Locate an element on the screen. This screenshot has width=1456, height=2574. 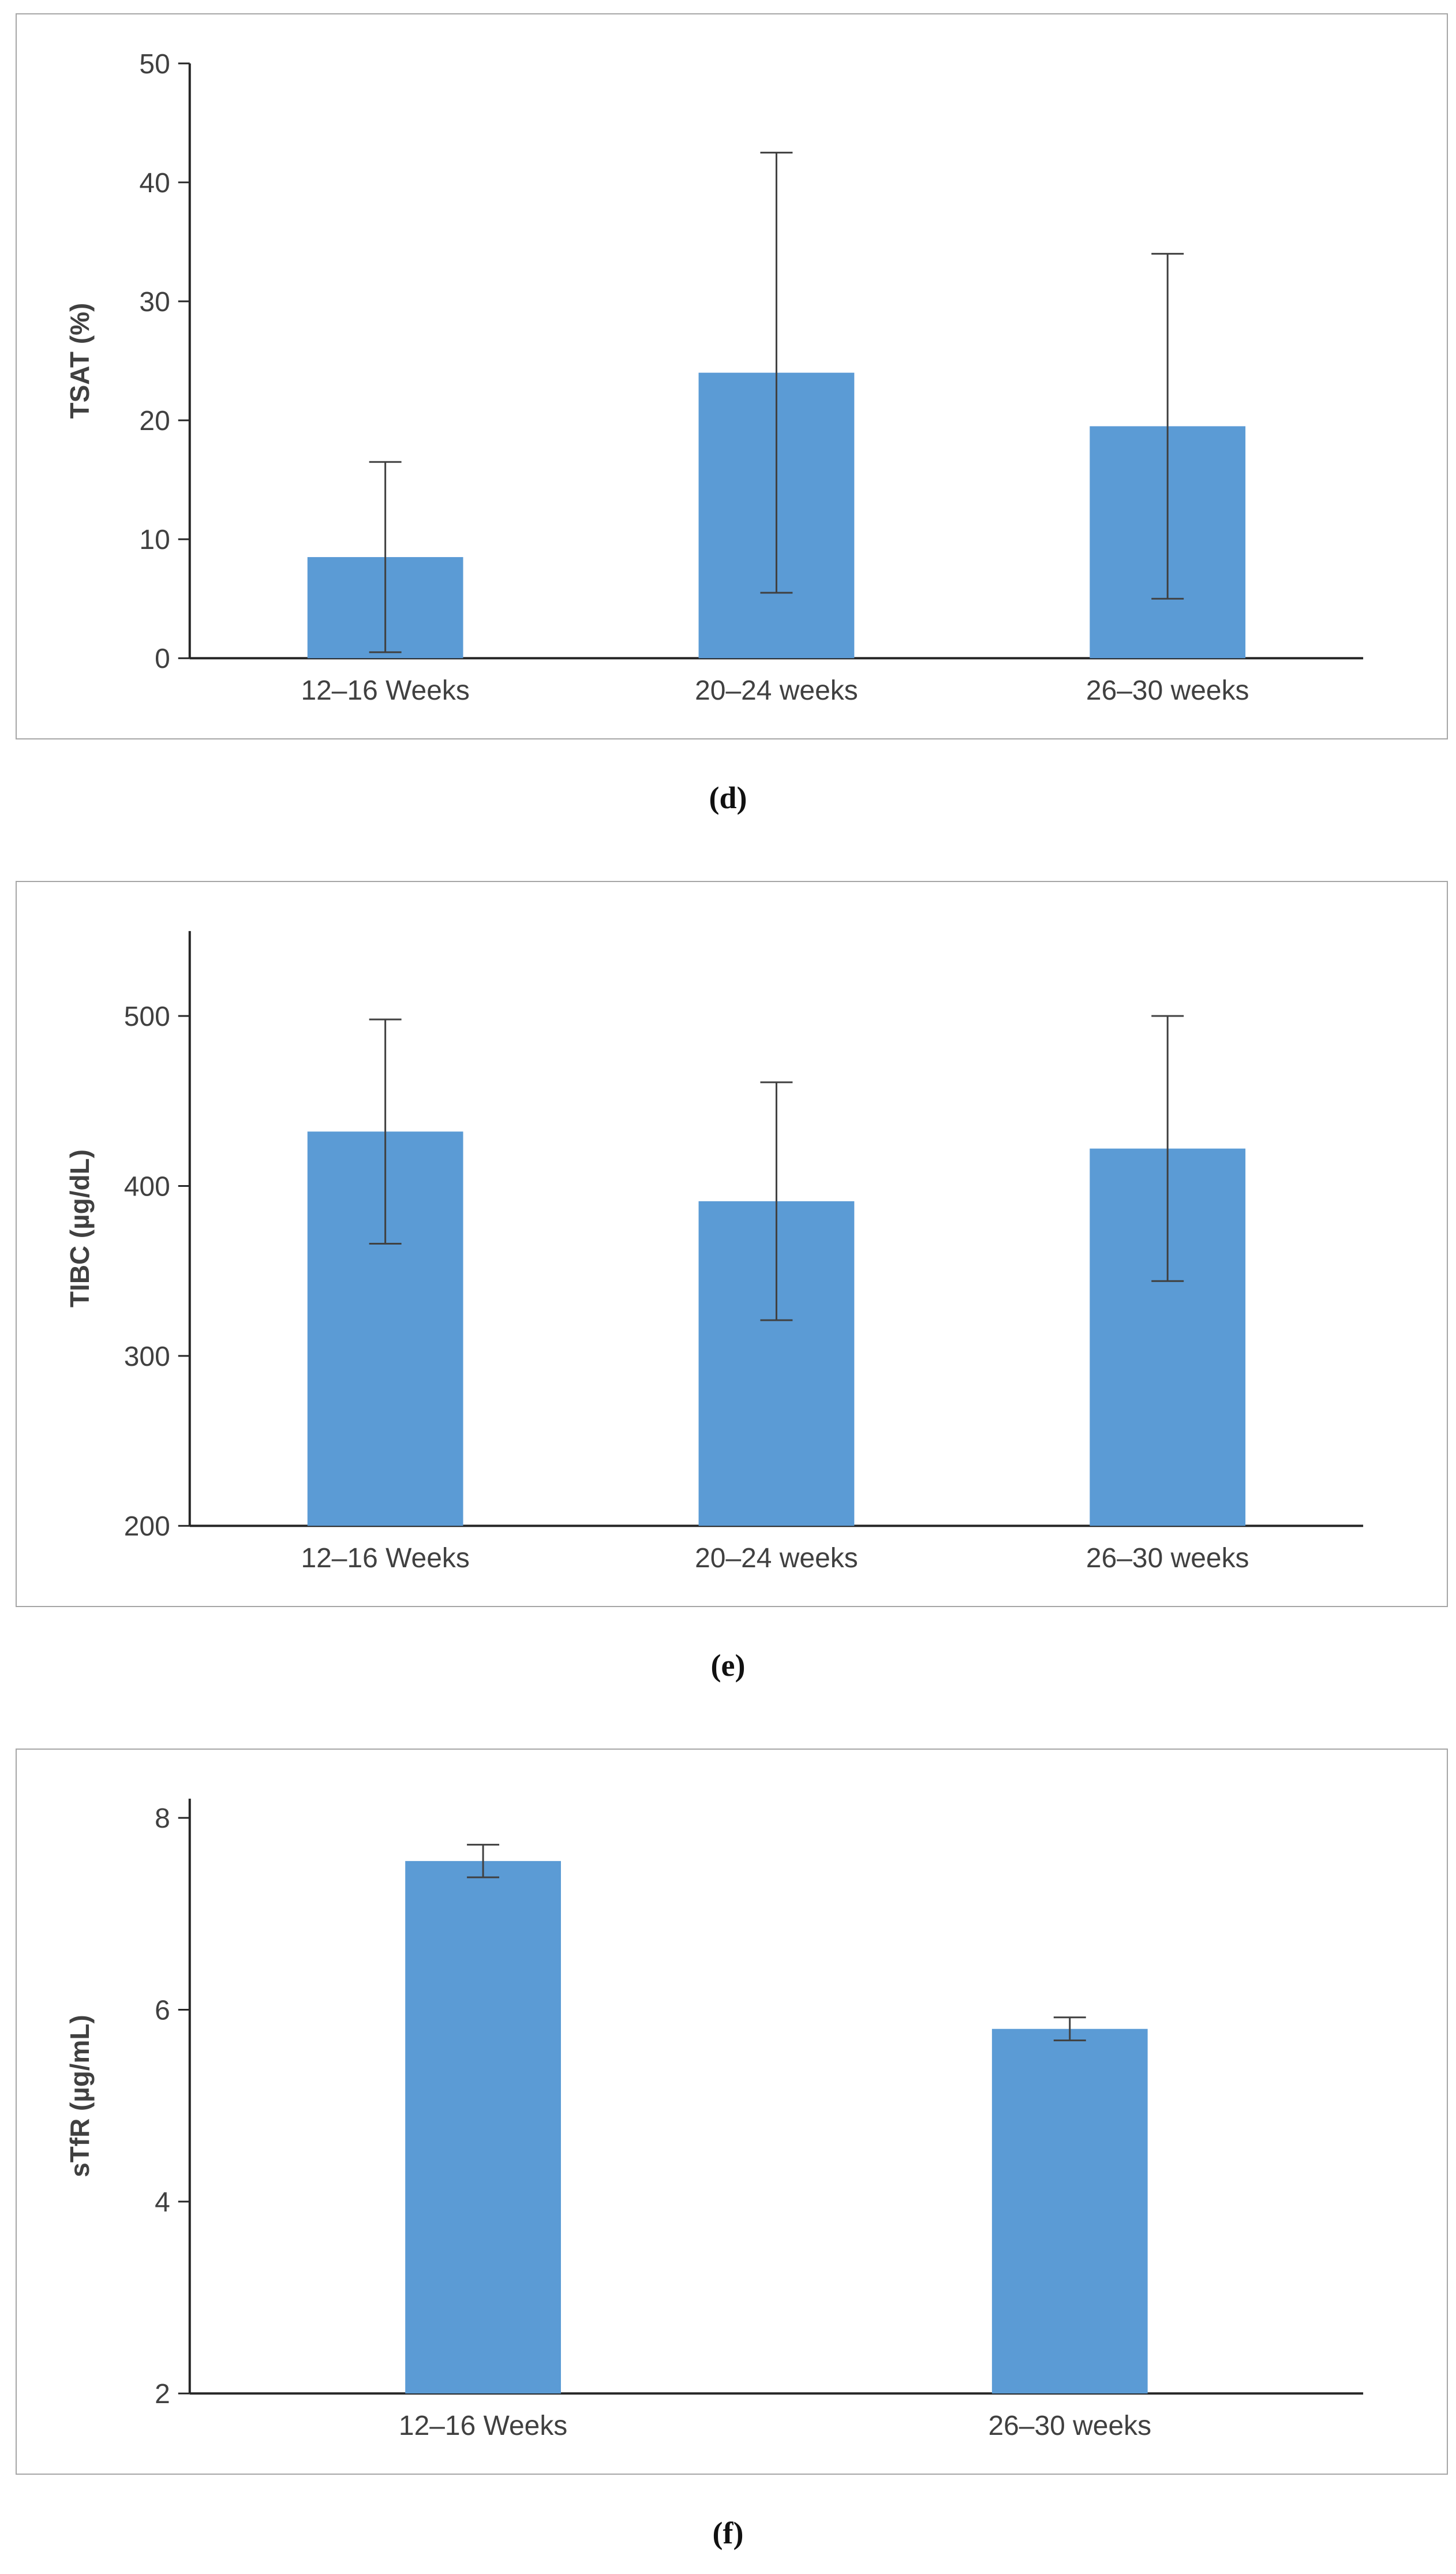
y-tick-label: 8 is located at coordinates (163, 1818).